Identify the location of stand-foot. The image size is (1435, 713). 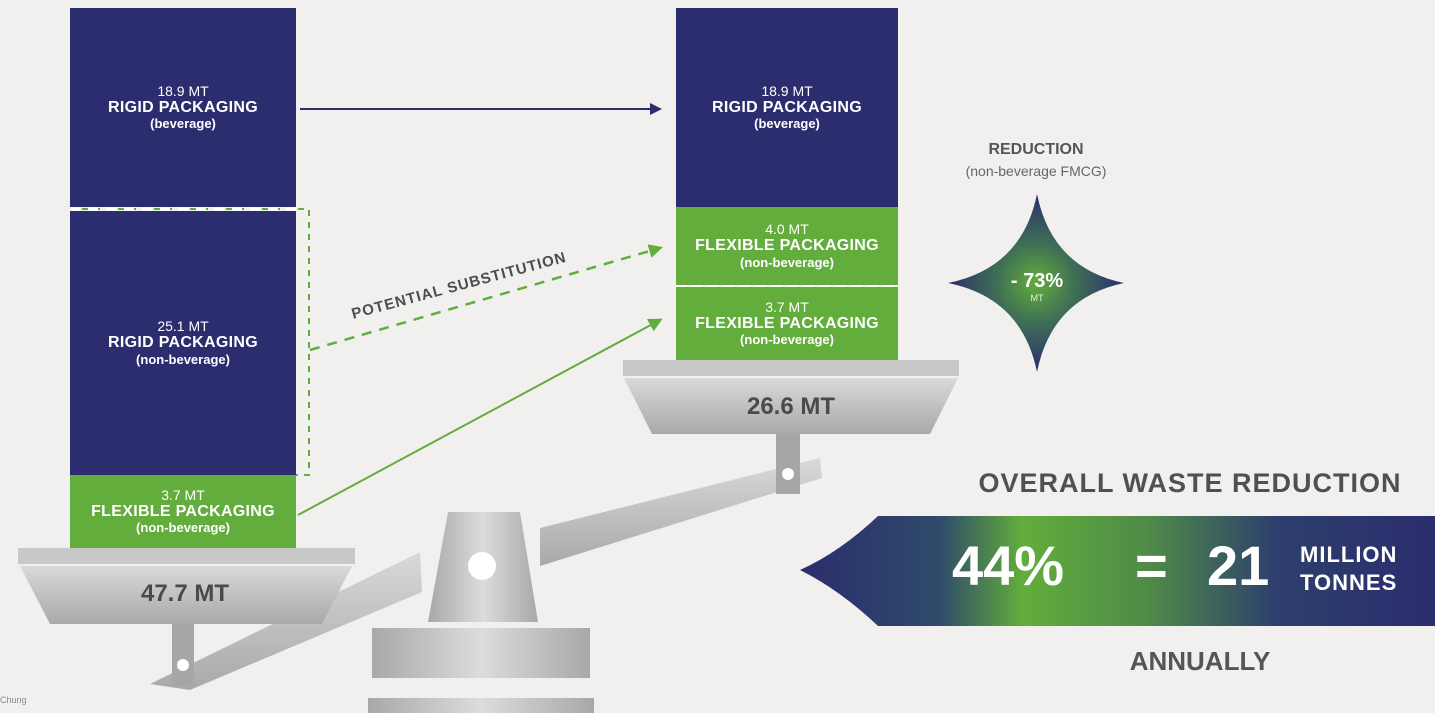
(481, 705).